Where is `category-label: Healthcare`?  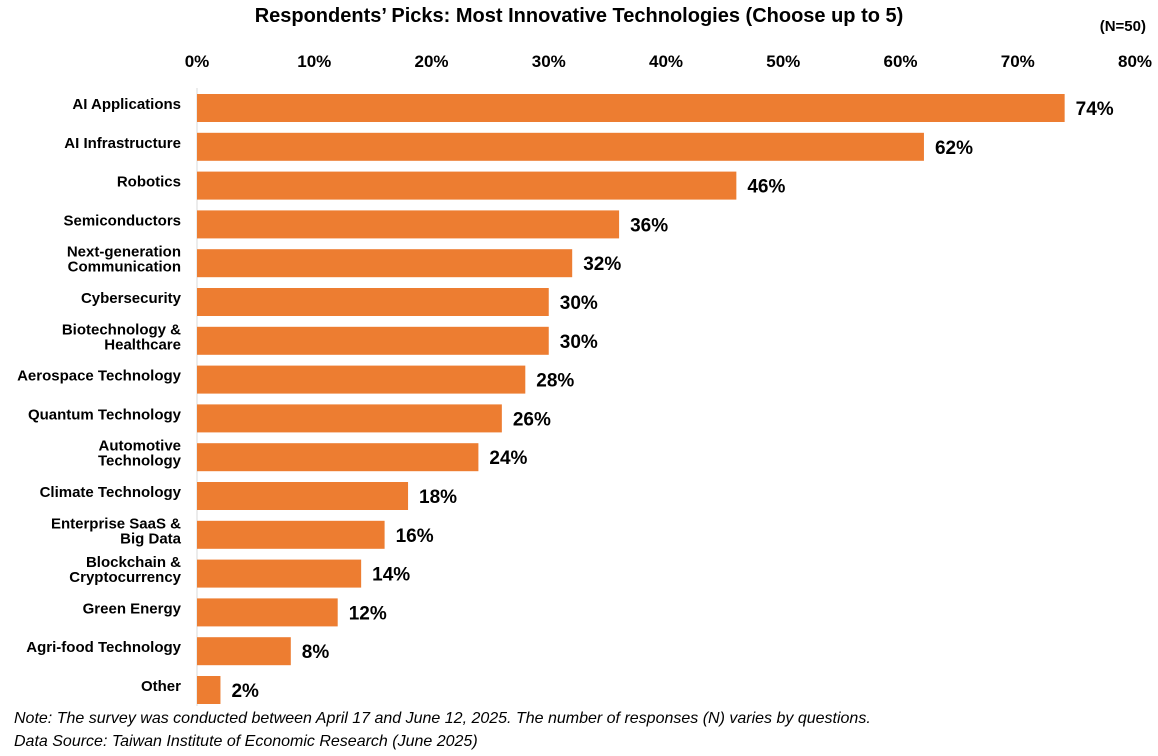
category-label: Healthcare is located at coordinates (142, 344).